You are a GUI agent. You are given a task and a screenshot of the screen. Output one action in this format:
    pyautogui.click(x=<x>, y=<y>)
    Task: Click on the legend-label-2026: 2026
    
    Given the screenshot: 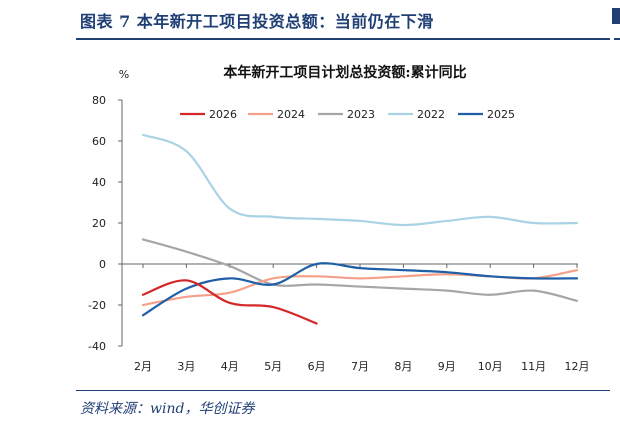 What is the action you would take?
    pyautogui.click(x=223, y=114)
    